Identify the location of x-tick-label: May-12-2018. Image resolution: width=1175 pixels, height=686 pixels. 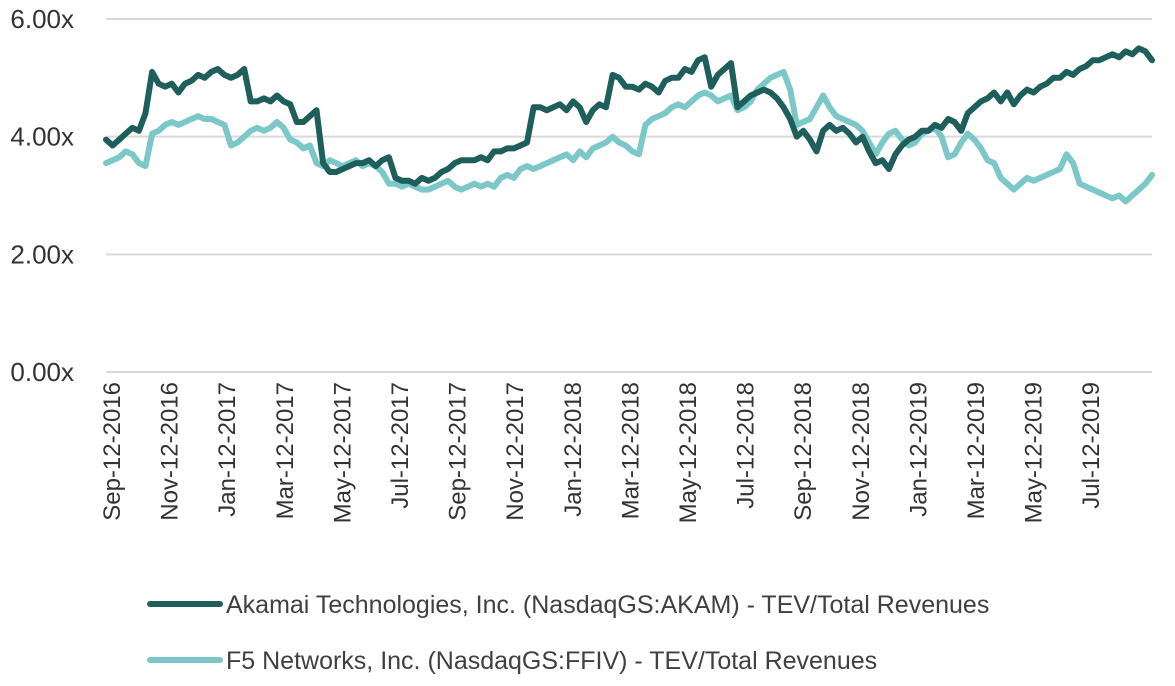
(688, 452).